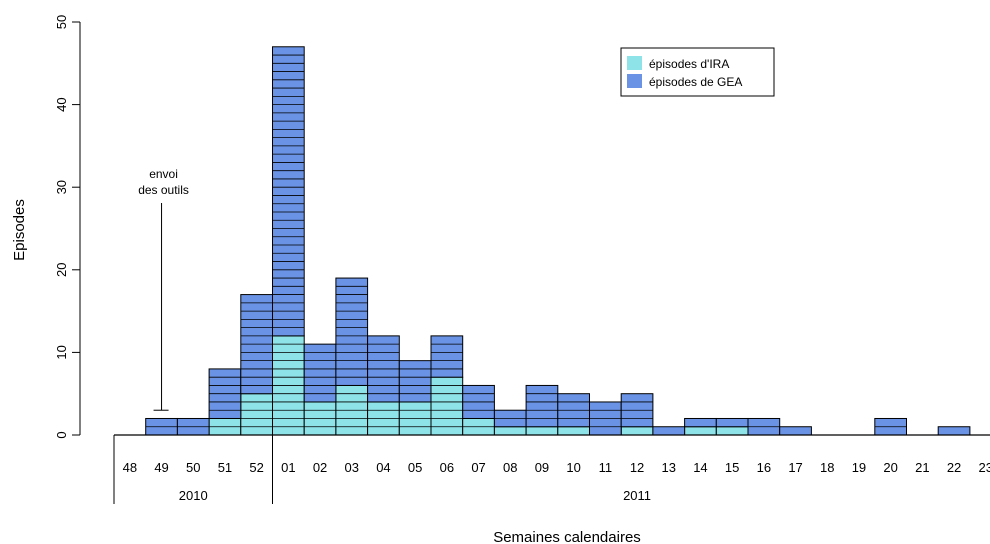  I want to click on x-tick-label-01: 01, so click(288, 467).